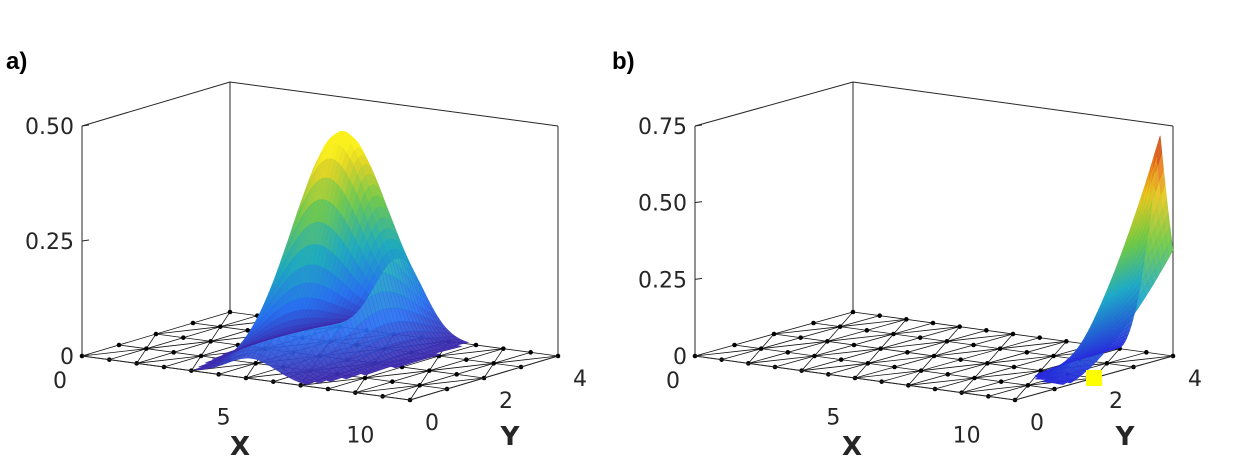 The image size is (1235, 468). What do you see at coordinates (855, 378) in the screenshot?
I see `x-axis-line` at bounding box center [855, 378].